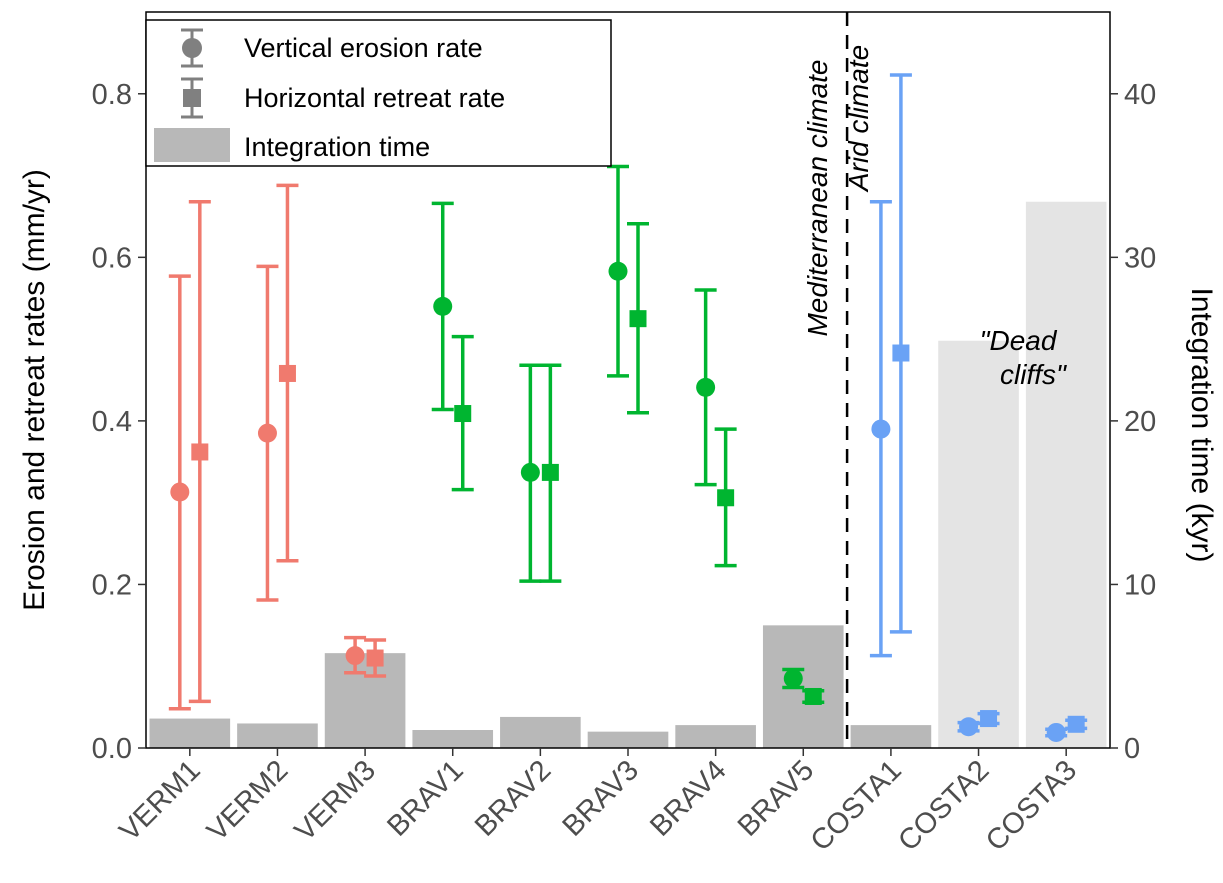 The height and width of the screenshot is (883, 1223). Describe the element at coordinates (1033, 374) in the screenshot. I see `annotation-dead-cliffs-line2: cliffs"` at that location.